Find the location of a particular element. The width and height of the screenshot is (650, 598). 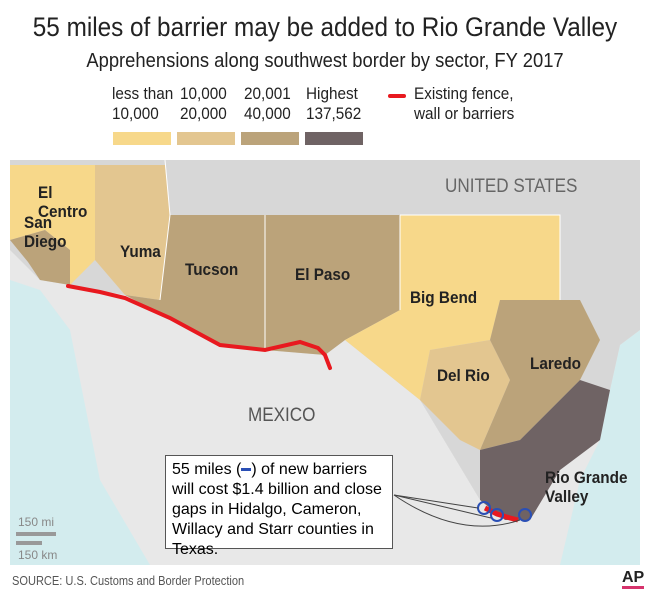

sector-del-rio is located at coordinates (465, 395).